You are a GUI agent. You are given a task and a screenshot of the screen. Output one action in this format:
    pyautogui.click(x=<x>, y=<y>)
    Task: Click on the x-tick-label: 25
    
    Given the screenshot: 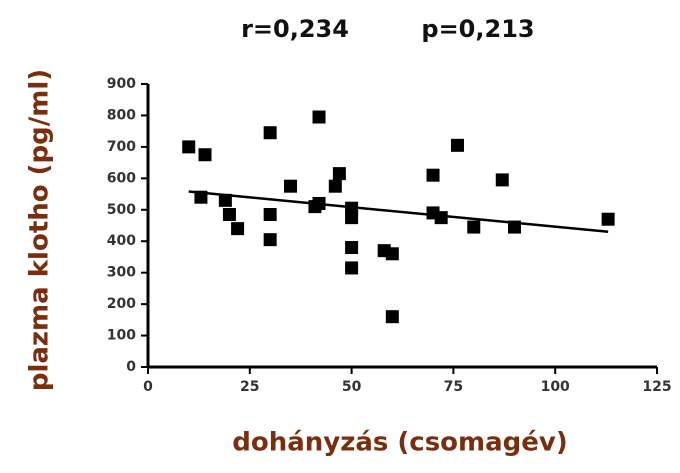 What is the action you would take?
    pyautogui.click(x=249, y=387)
    